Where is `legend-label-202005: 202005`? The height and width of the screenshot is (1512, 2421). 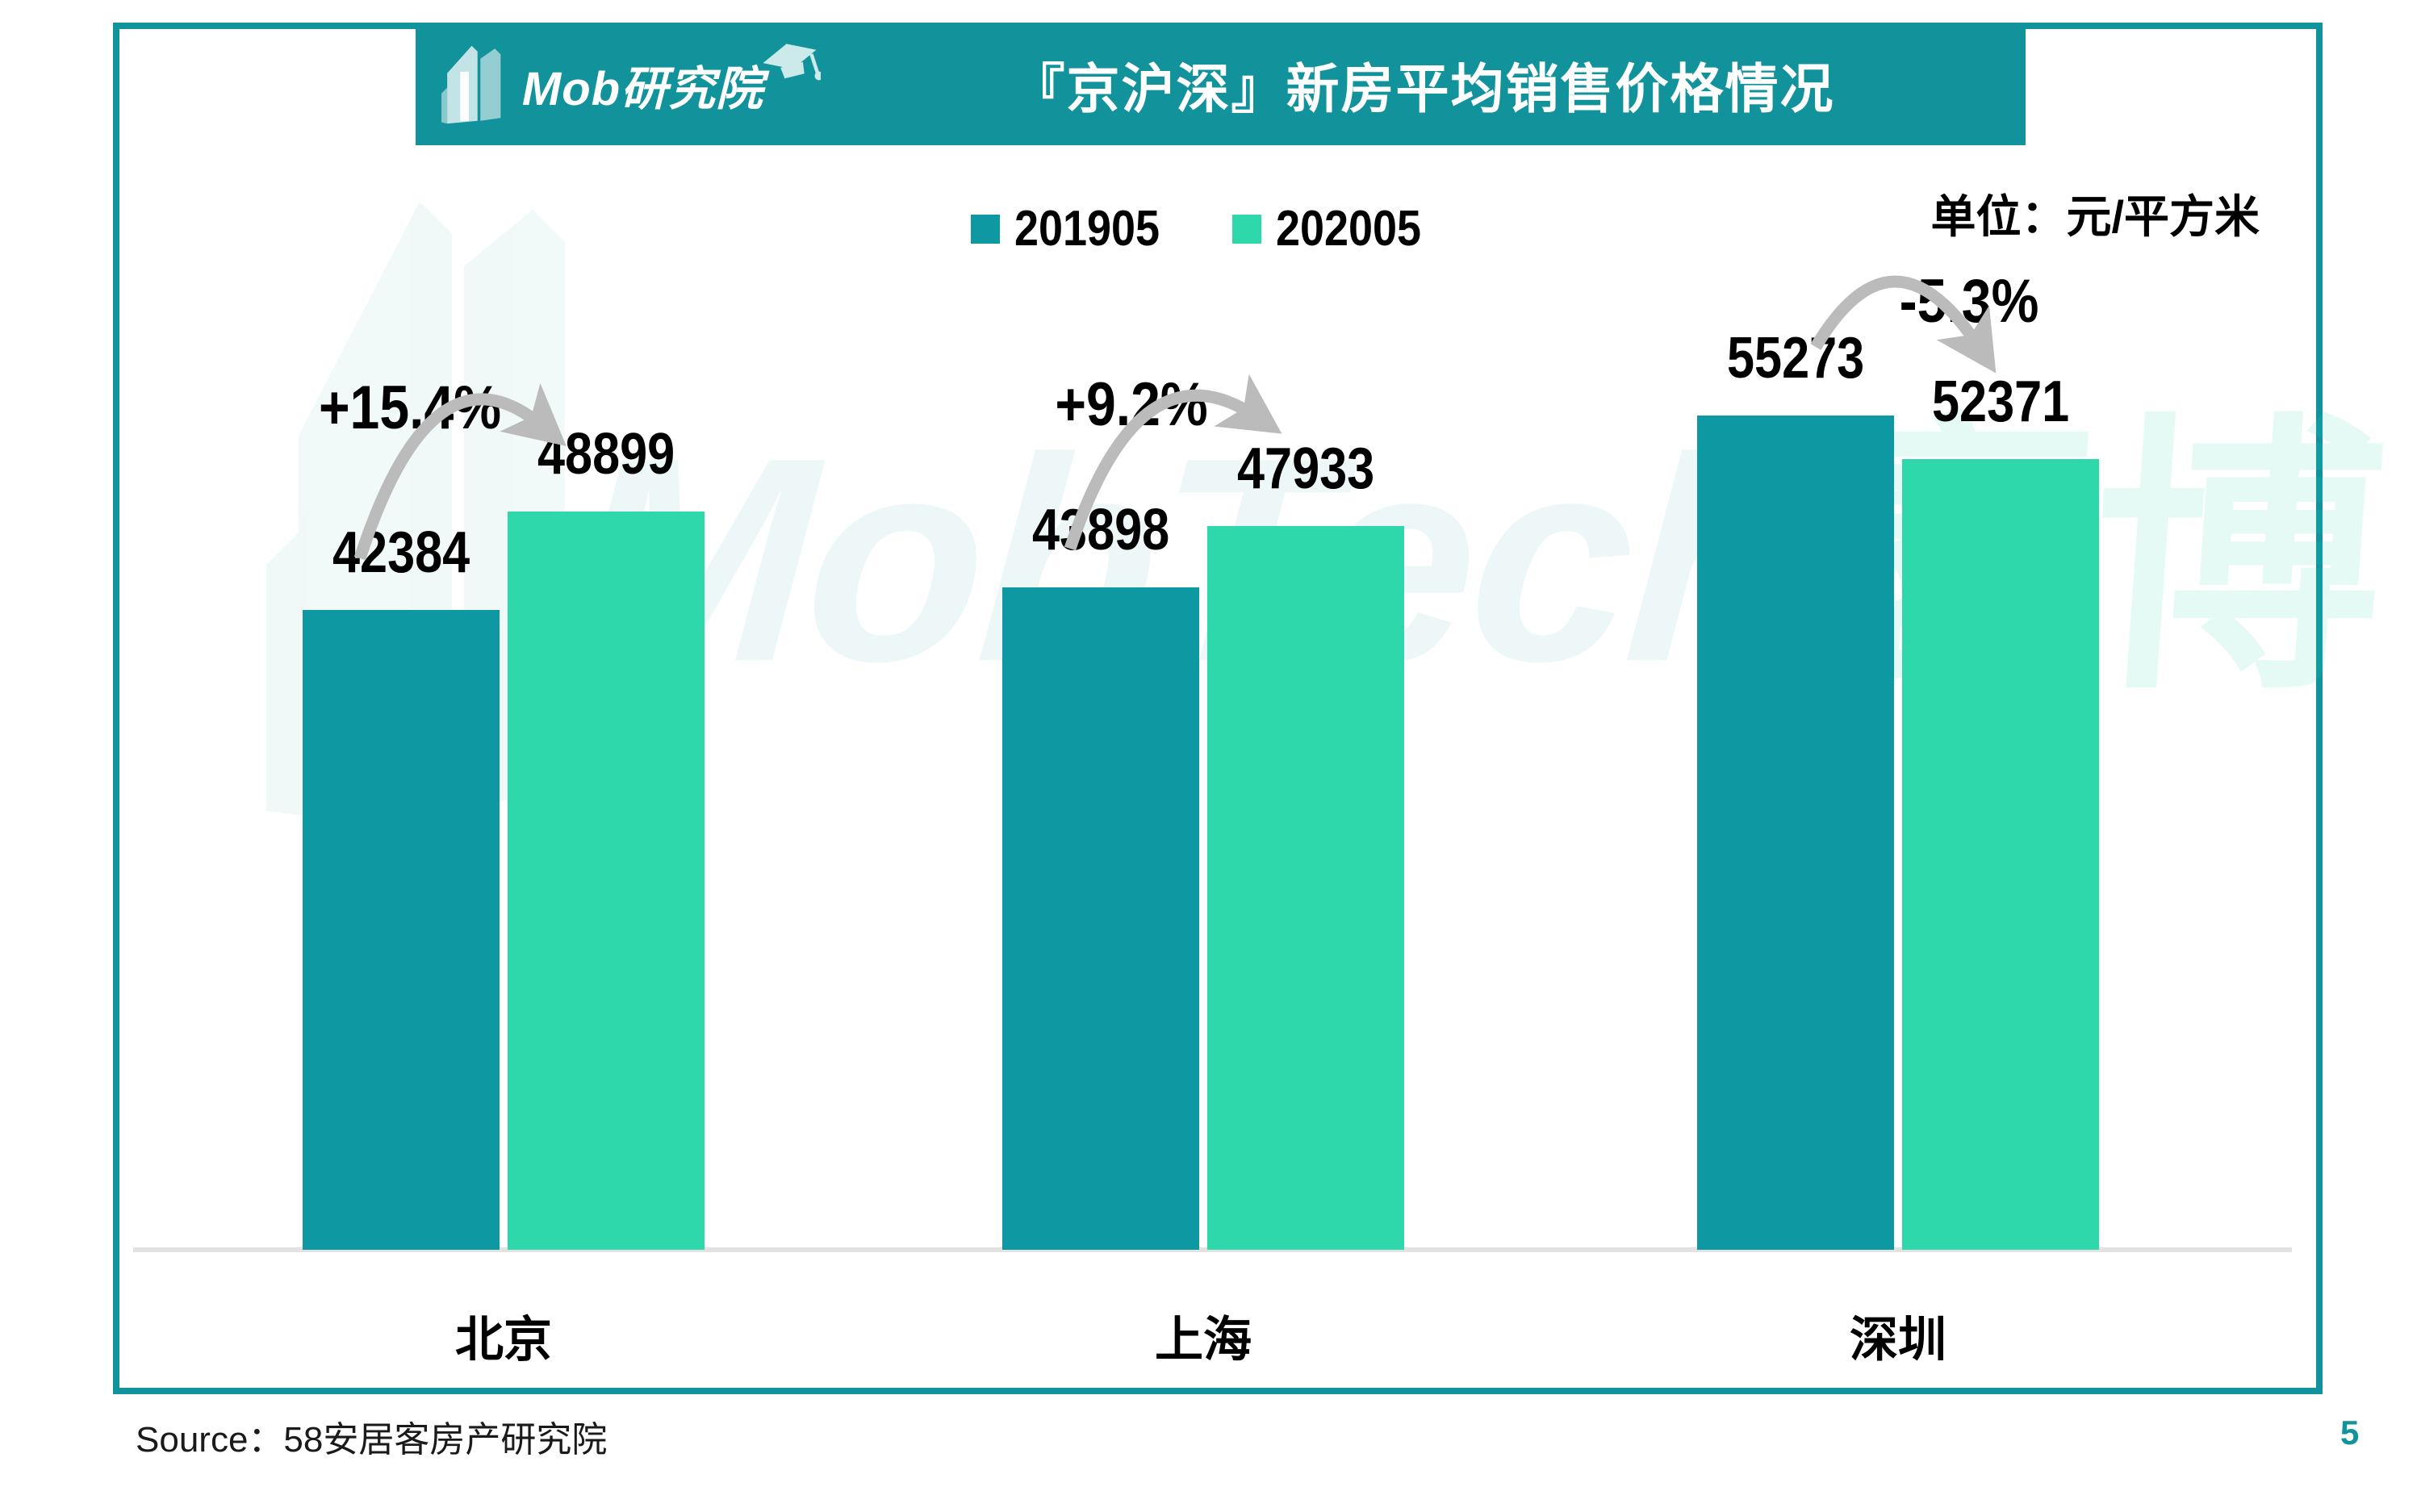
legend-label-202005: 202005 is located at coordinates (1348, 229).